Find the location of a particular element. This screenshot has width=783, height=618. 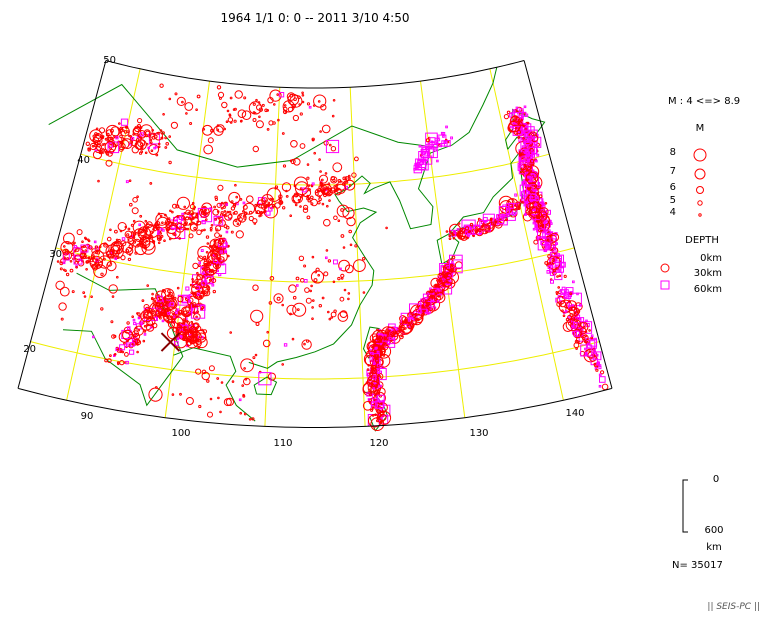

scale-bar: 0 600 km is located at coordinates (703, 513).